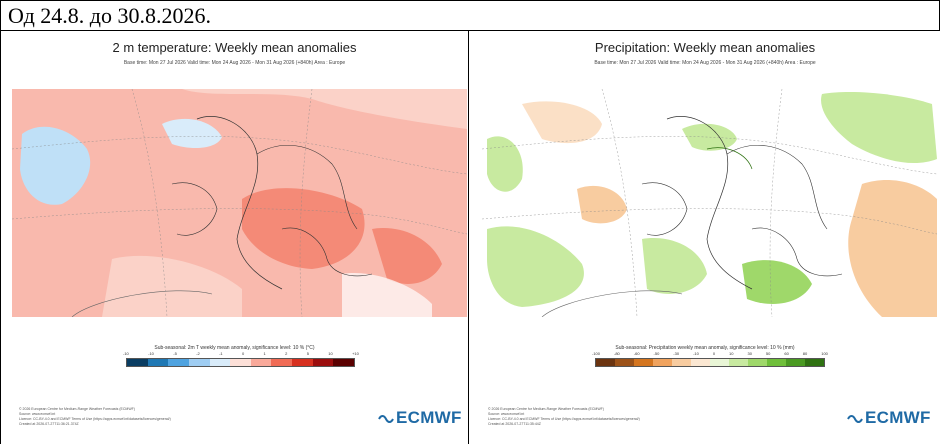 Image resolution: width=940 pixels, height=444 pixels. What do you see at coordinates (636, 353) in the screenshot?
I see `colorbar-tick-label: -60` at bounding box center [636, 353].